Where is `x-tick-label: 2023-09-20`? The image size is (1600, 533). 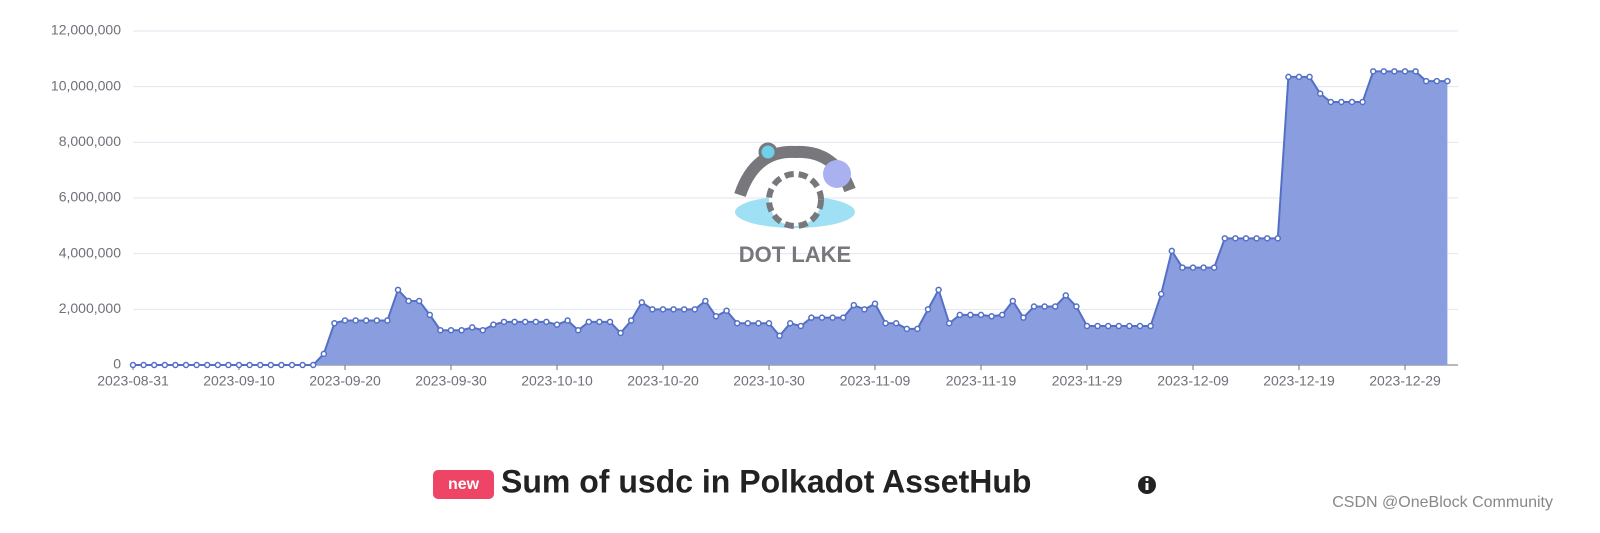
x-tick-label: 2023-09-20 is located at coordinates (345, 381).